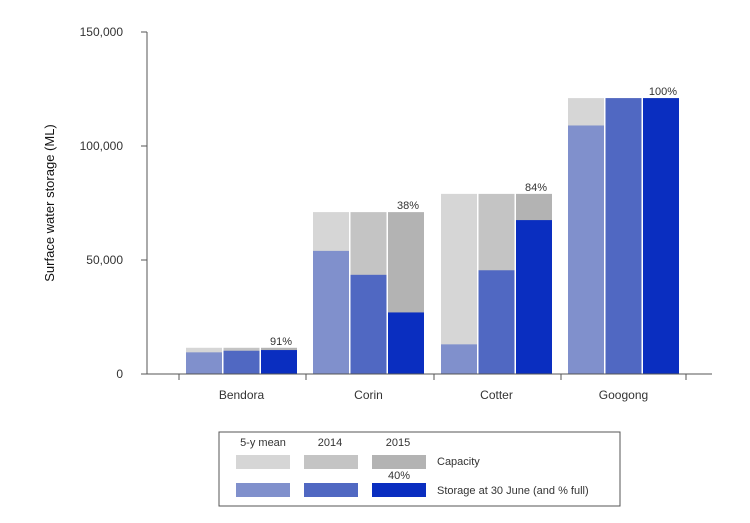 This screenshot has height=523, width=750. What do you see at coordinates (263, 443) in the screenshot?
I see `legend-header-mean: 5-y mean` at bounding box center [263, 443].